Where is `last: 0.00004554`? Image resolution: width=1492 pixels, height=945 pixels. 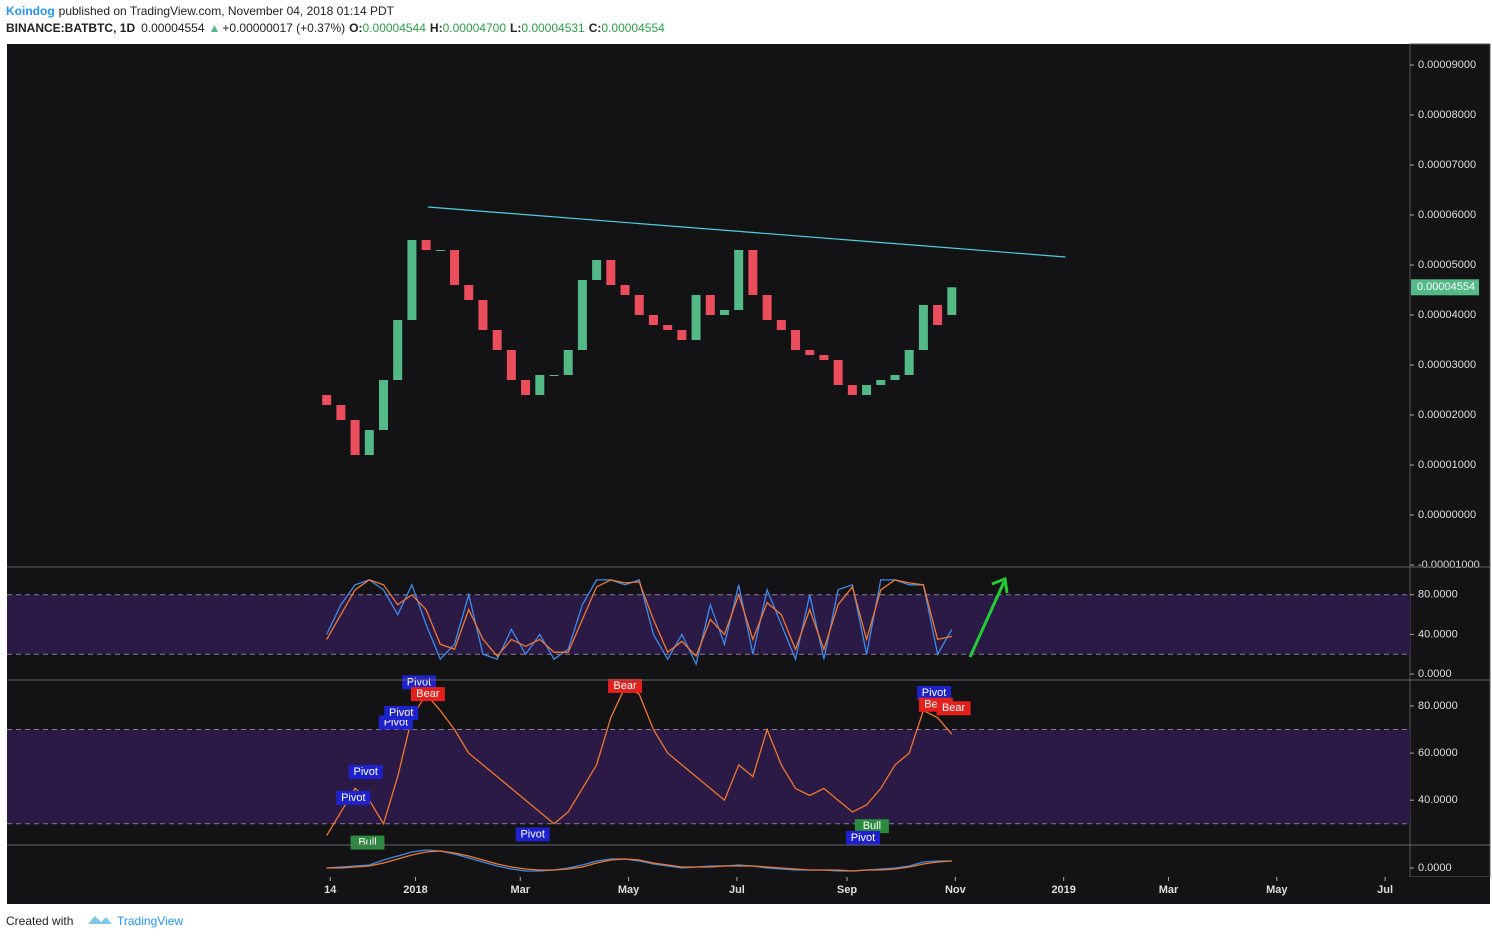 last: 0.00004554 is located at coordinates (173, 28).